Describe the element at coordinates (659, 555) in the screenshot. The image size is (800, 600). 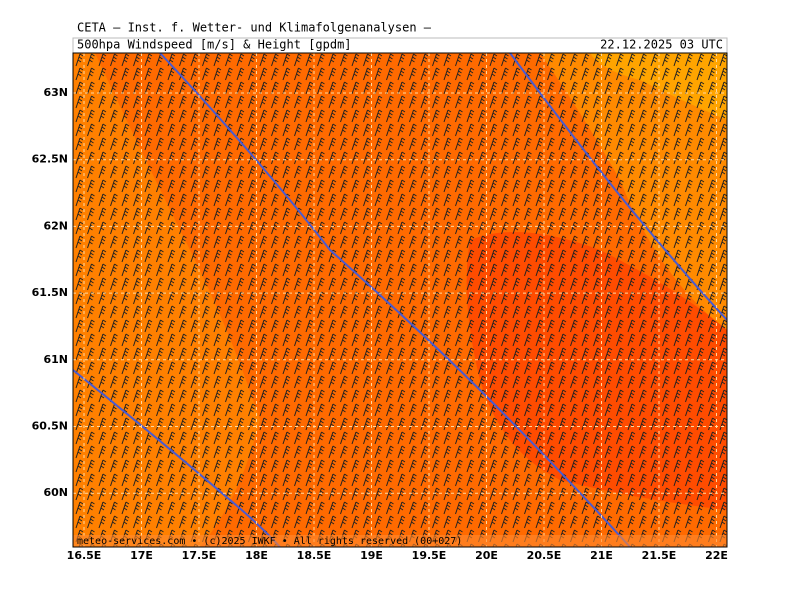
I see `lon-label: 21.5E` at that location.